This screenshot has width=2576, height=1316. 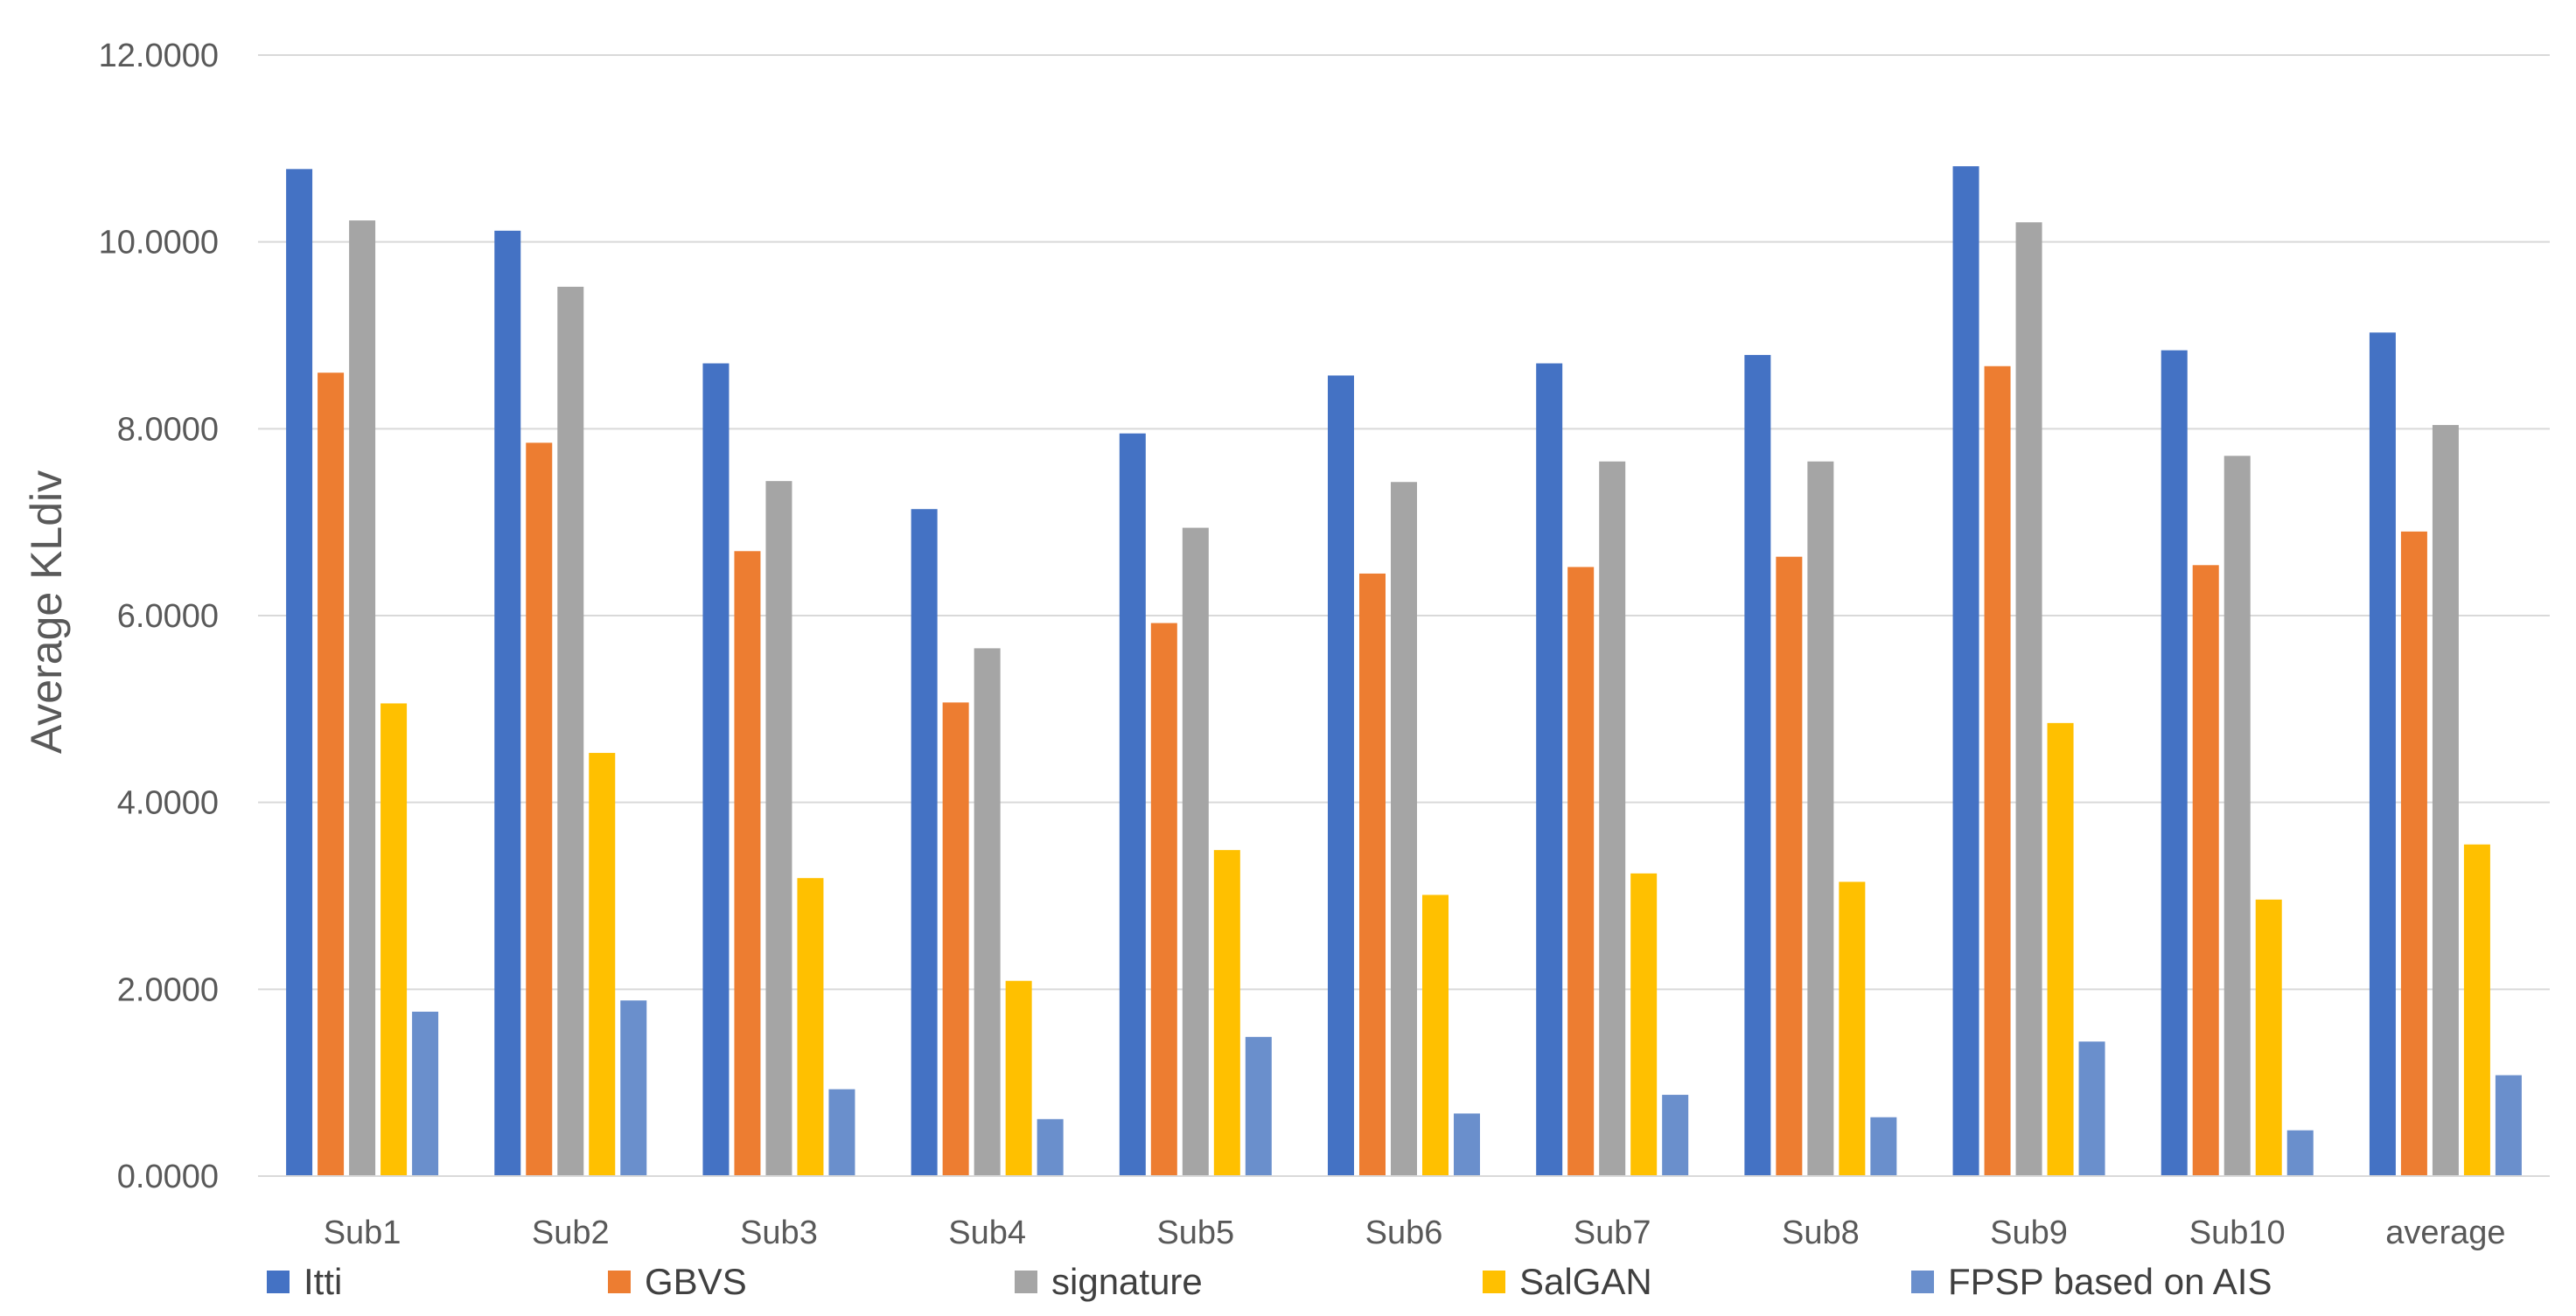 What do you see at coordinates (2205, 870) in the screenshot?
I see `bar-gbvs-sub10` at bounding box center [2205, 870].